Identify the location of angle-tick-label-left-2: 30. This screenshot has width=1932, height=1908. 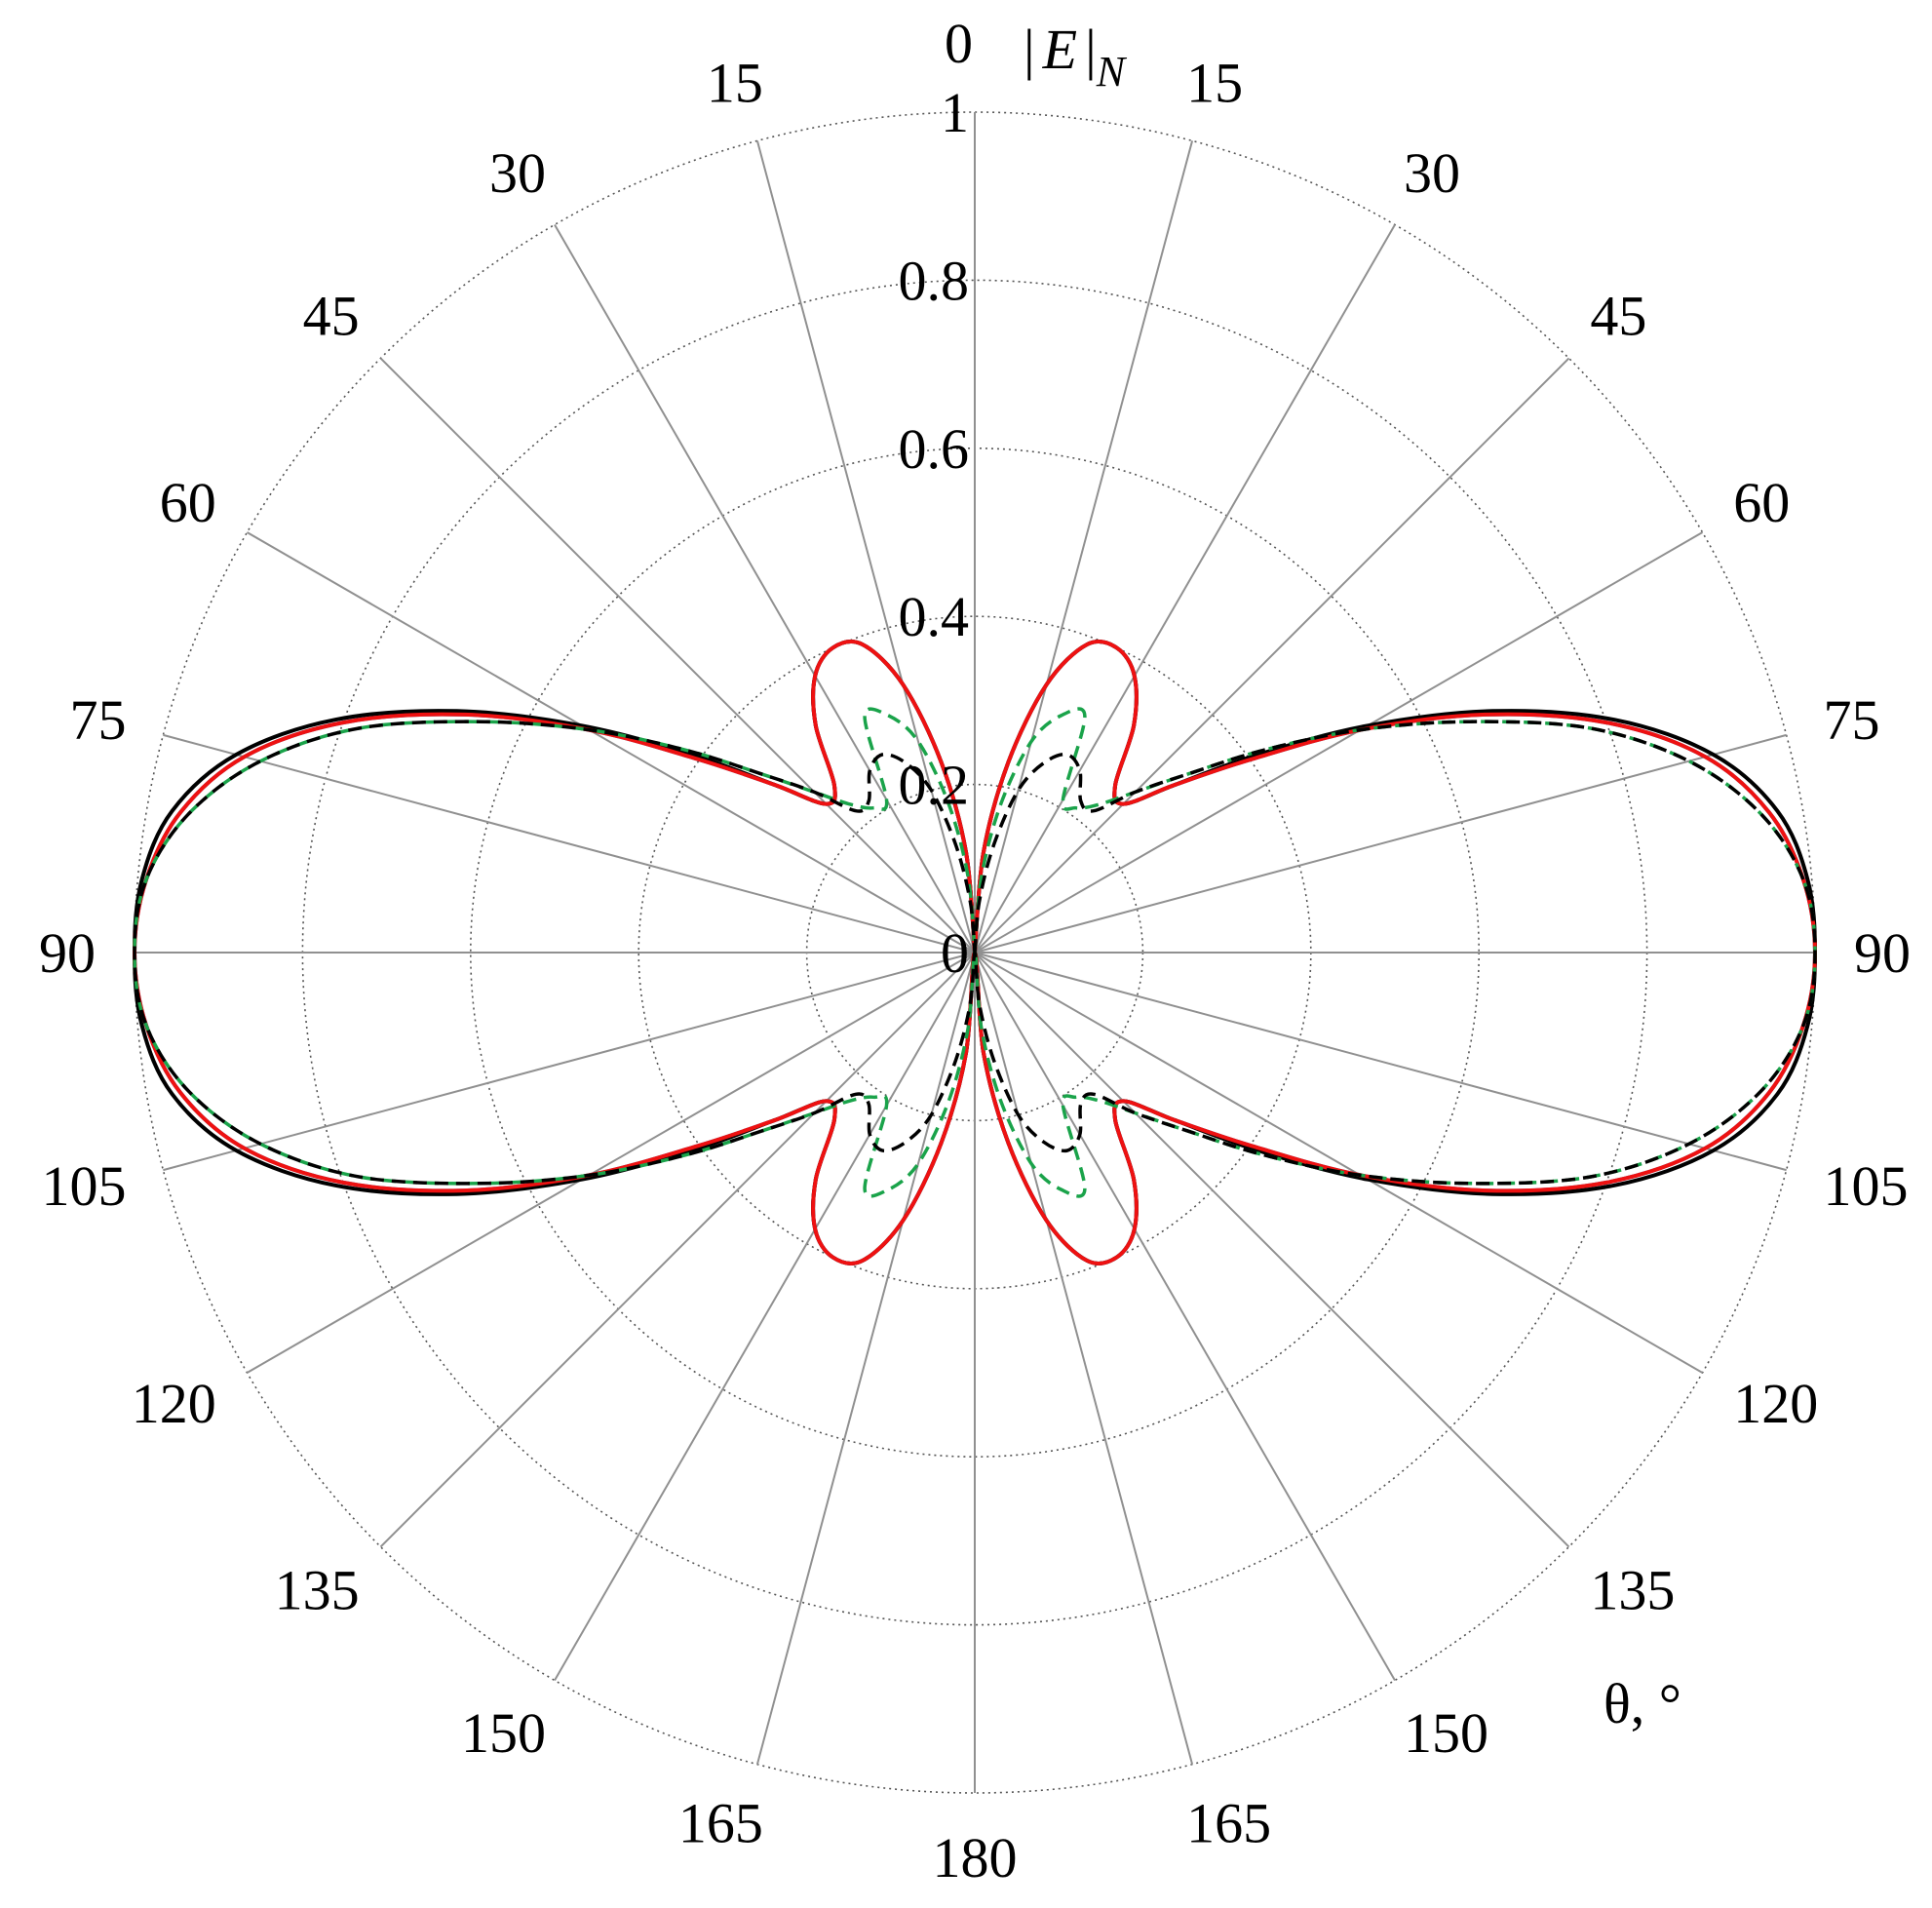
(517, 173).